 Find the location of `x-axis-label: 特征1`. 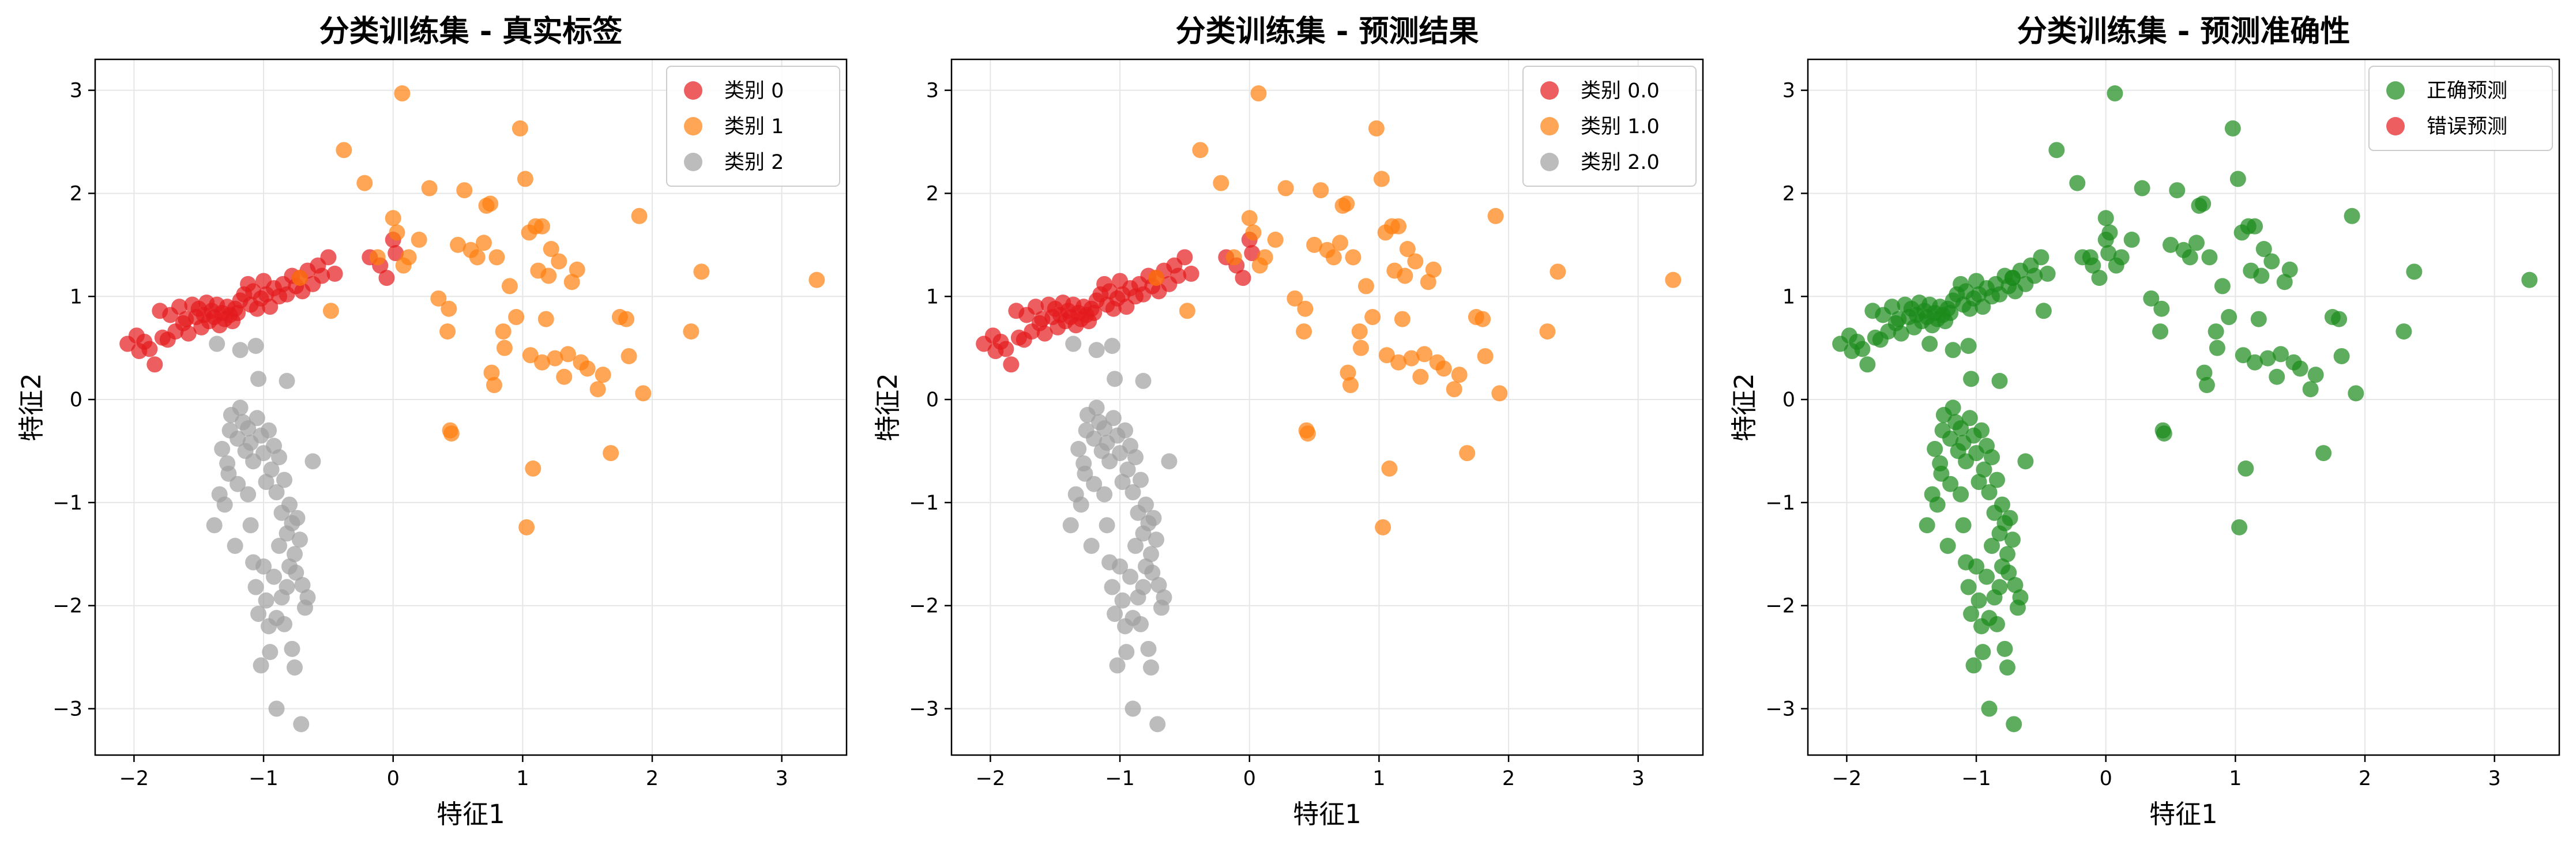

x-axis-label: 特征1 is located at coordinates (471, 814).